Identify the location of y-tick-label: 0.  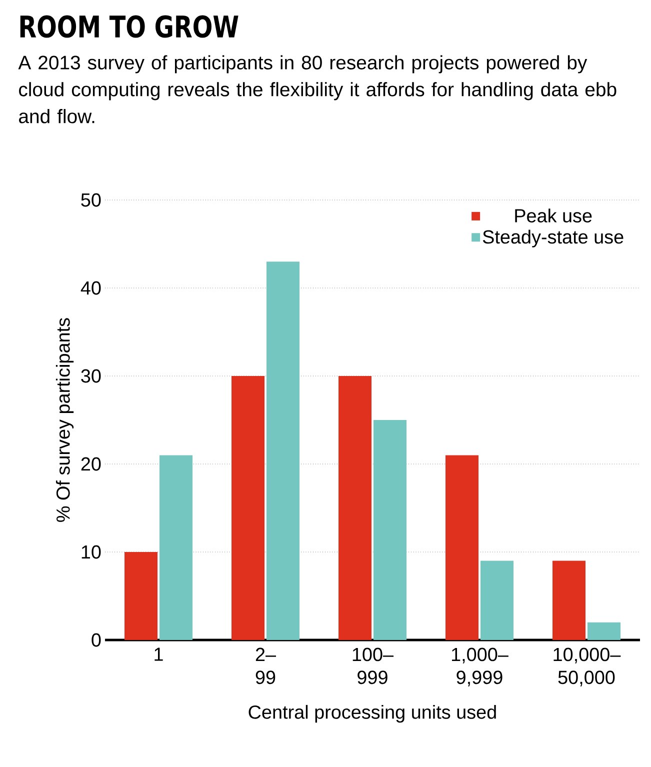
(96, 640).